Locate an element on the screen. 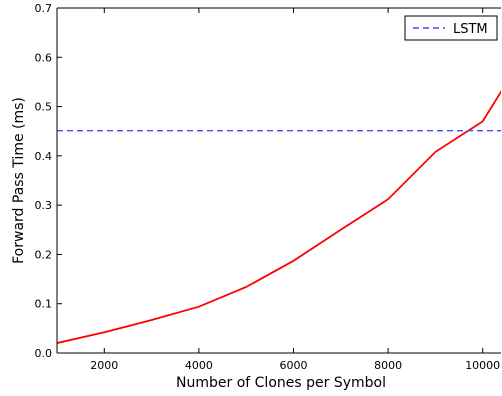 The height and width of the screenshot is (396, 502). legend-label-lstm: LSTM is located at coordinates (470, 29).